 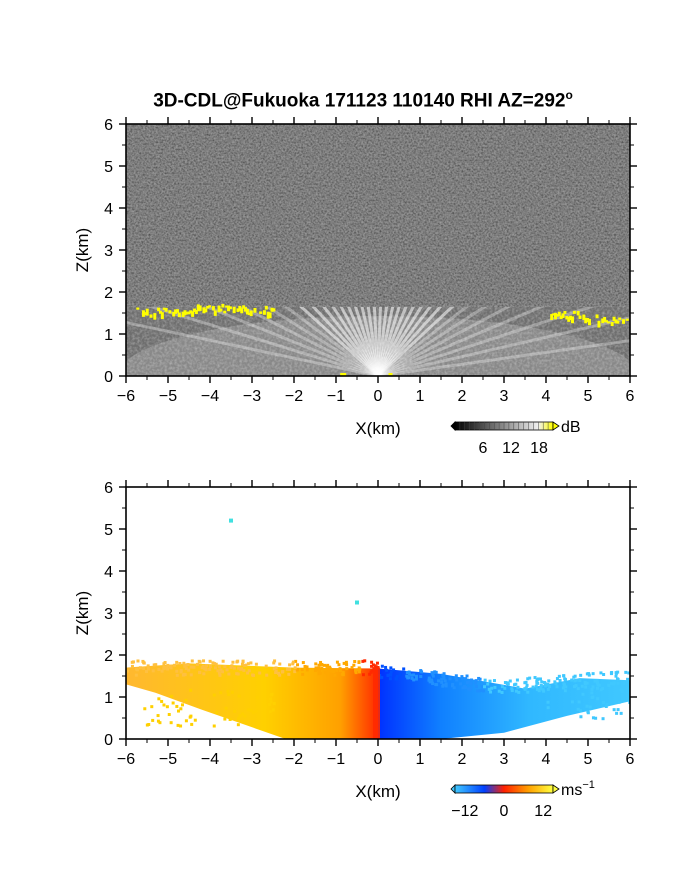 I want to click on colorbar-unit-exponent: −1, so click(x=588, y=785).